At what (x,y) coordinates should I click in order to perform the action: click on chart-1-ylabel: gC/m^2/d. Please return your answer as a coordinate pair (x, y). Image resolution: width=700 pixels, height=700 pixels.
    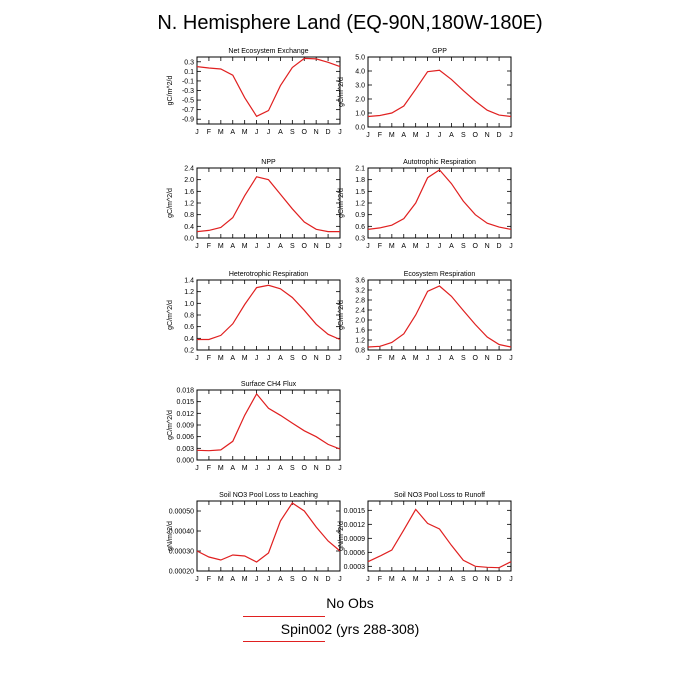
    Looking at the image, I should click on (170, 91).